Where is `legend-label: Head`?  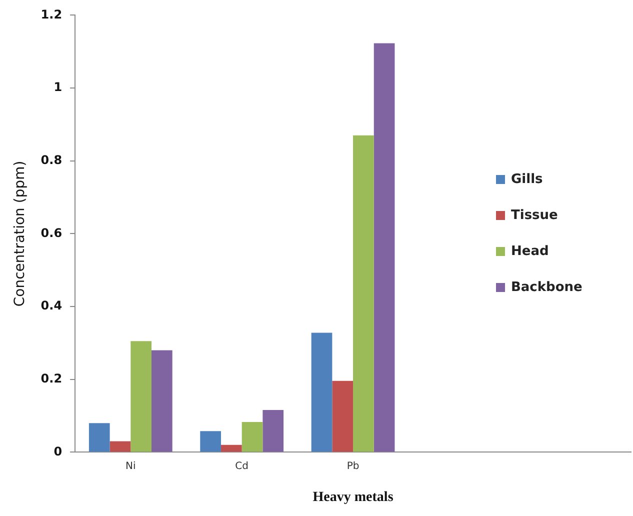 legend-label: Head is located at coordinates (530, 252).